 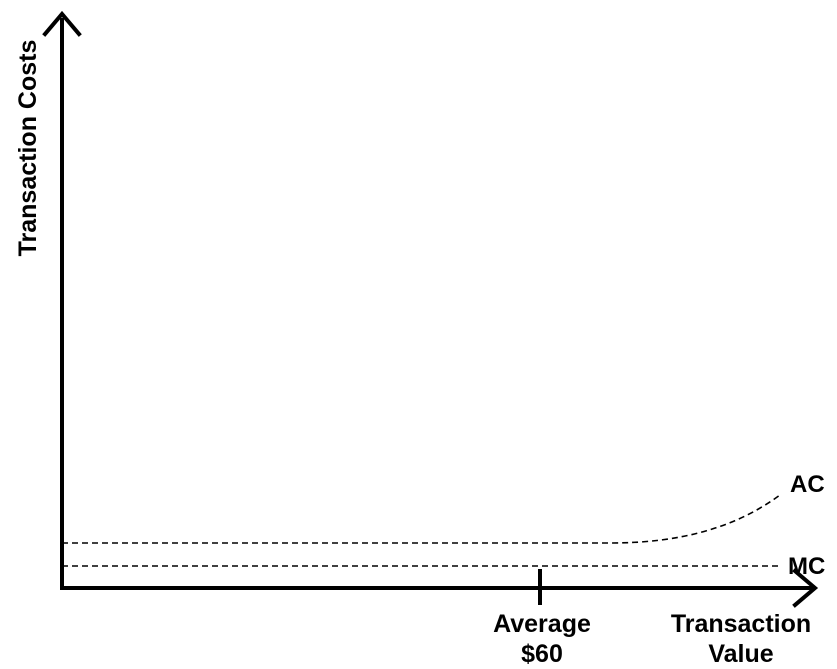 What do you see at coordinates (807, 484) in the screenshot?
I see `ac-label: AC` at bounding box center [807, 484].